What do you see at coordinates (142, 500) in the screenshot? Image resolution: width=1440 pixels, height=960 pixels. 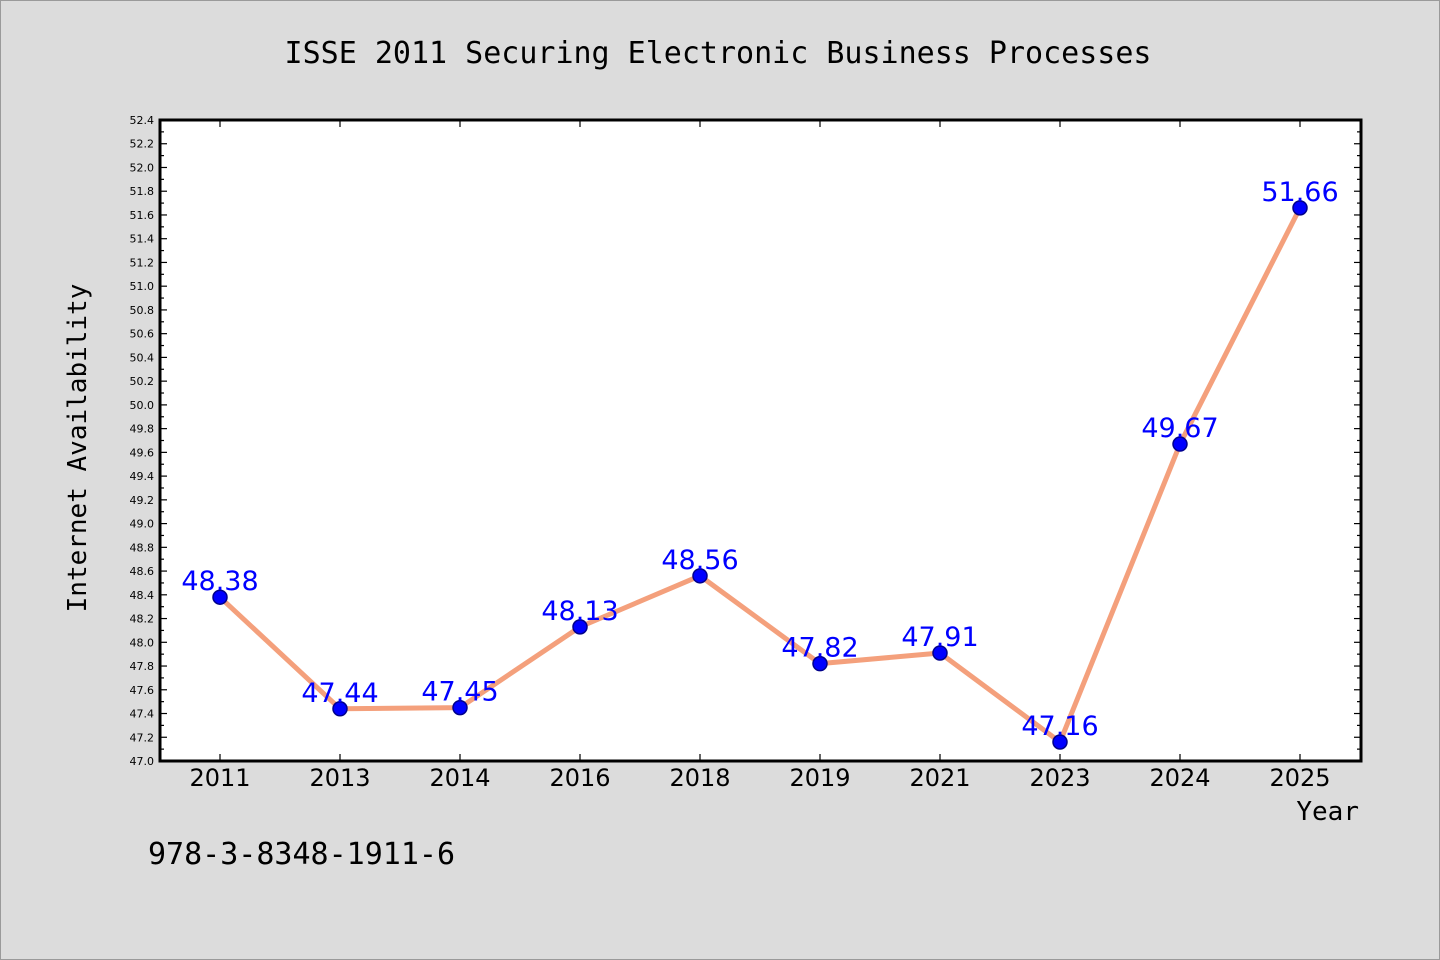 I see `y-tick-label: 49.2` at bounding box center [142, 500].